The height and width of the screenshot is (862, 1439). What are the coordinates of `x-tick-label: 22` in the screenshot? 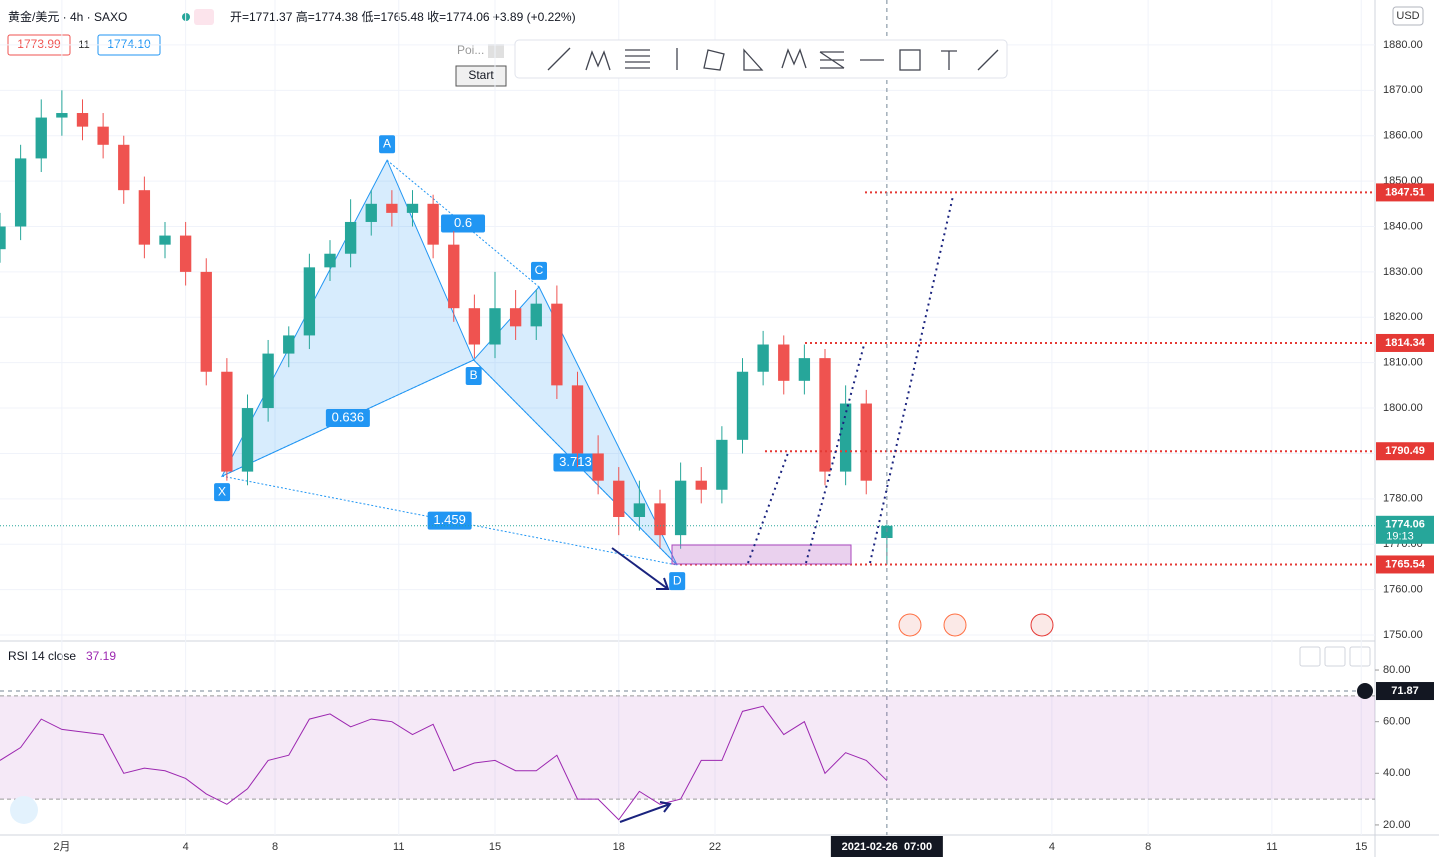 It's located at (715, 847).